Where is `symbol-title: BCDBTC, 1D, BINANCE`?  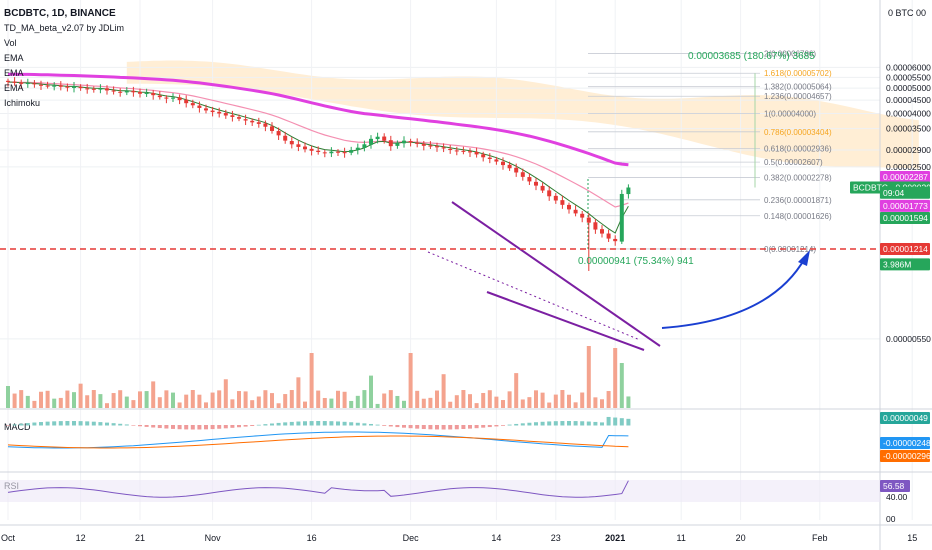 symbol-title: BCDBTC, 1D, BINANCE is located at coordinates (60, 13).